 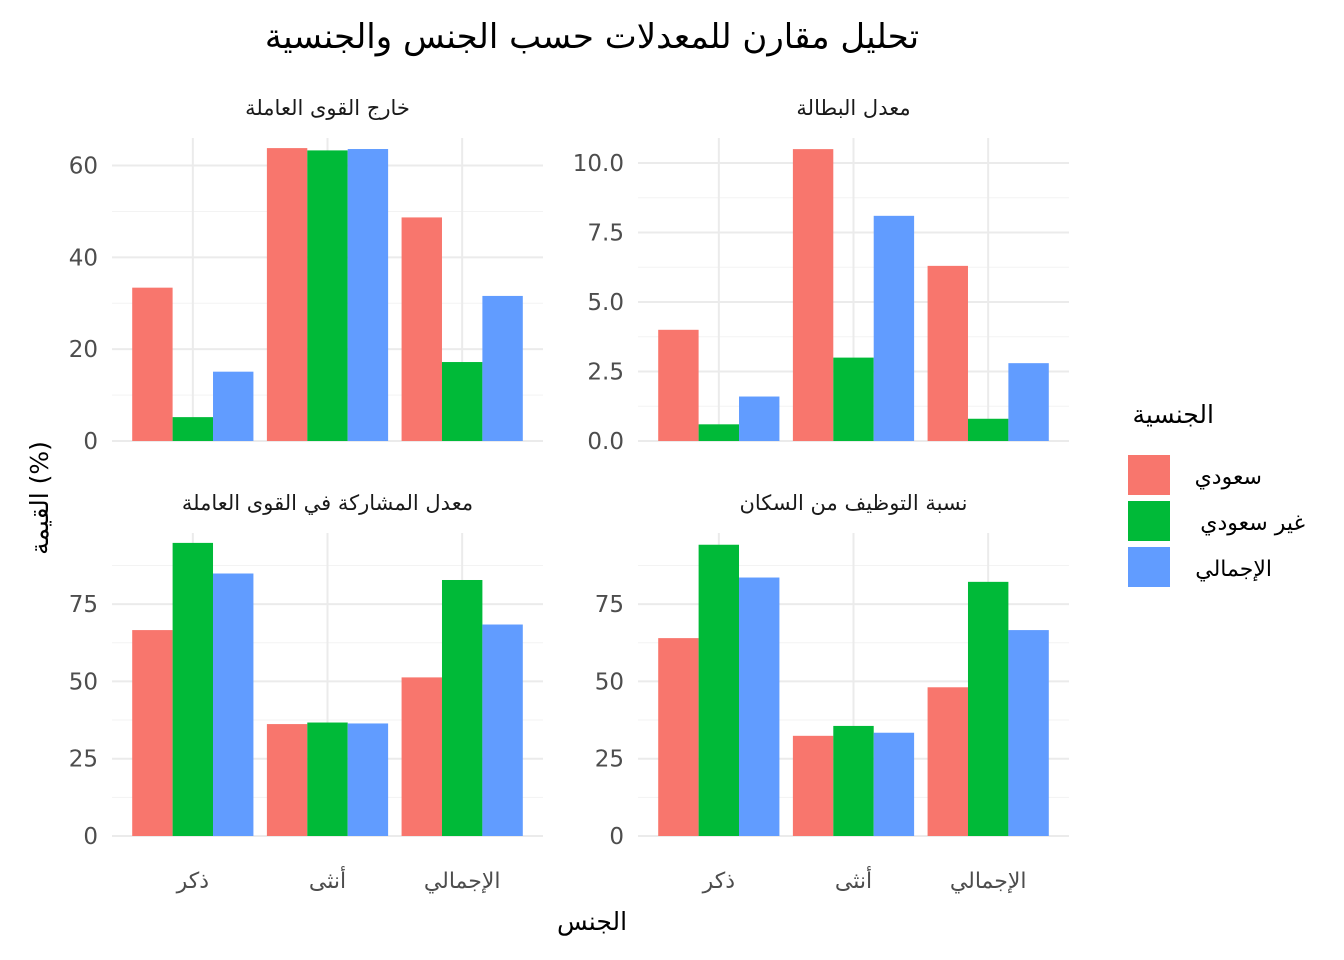 What do you see at coordinates (605, 303) in the screenshot?
I see `y-tick-label: 5.0` at bounding box center [605, 303].